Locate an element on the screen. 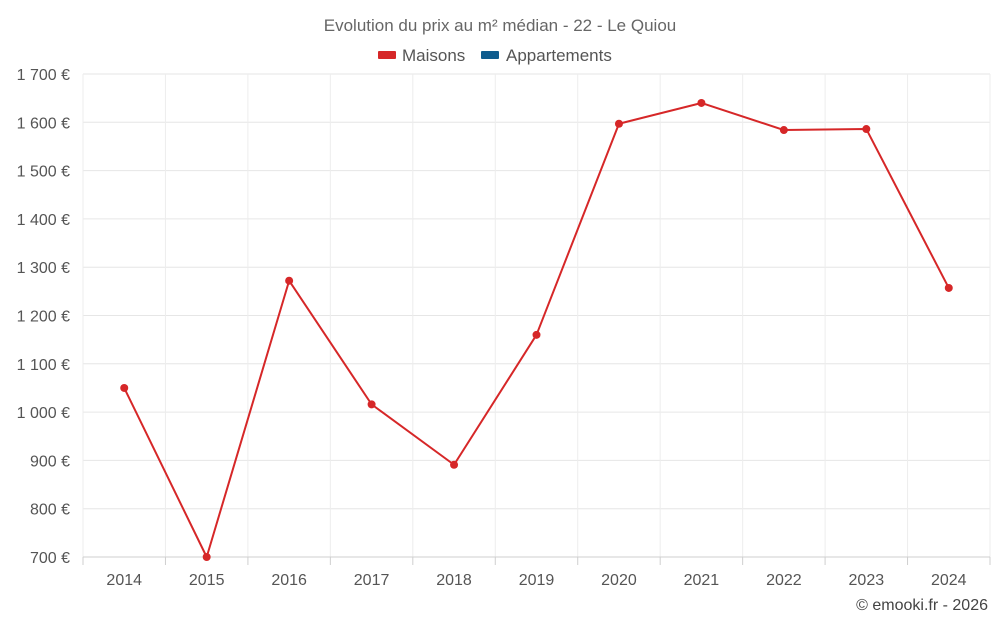 The image size is (1000, 630). legend-item-appartements: Appartements is located at coordinates (546, 55).